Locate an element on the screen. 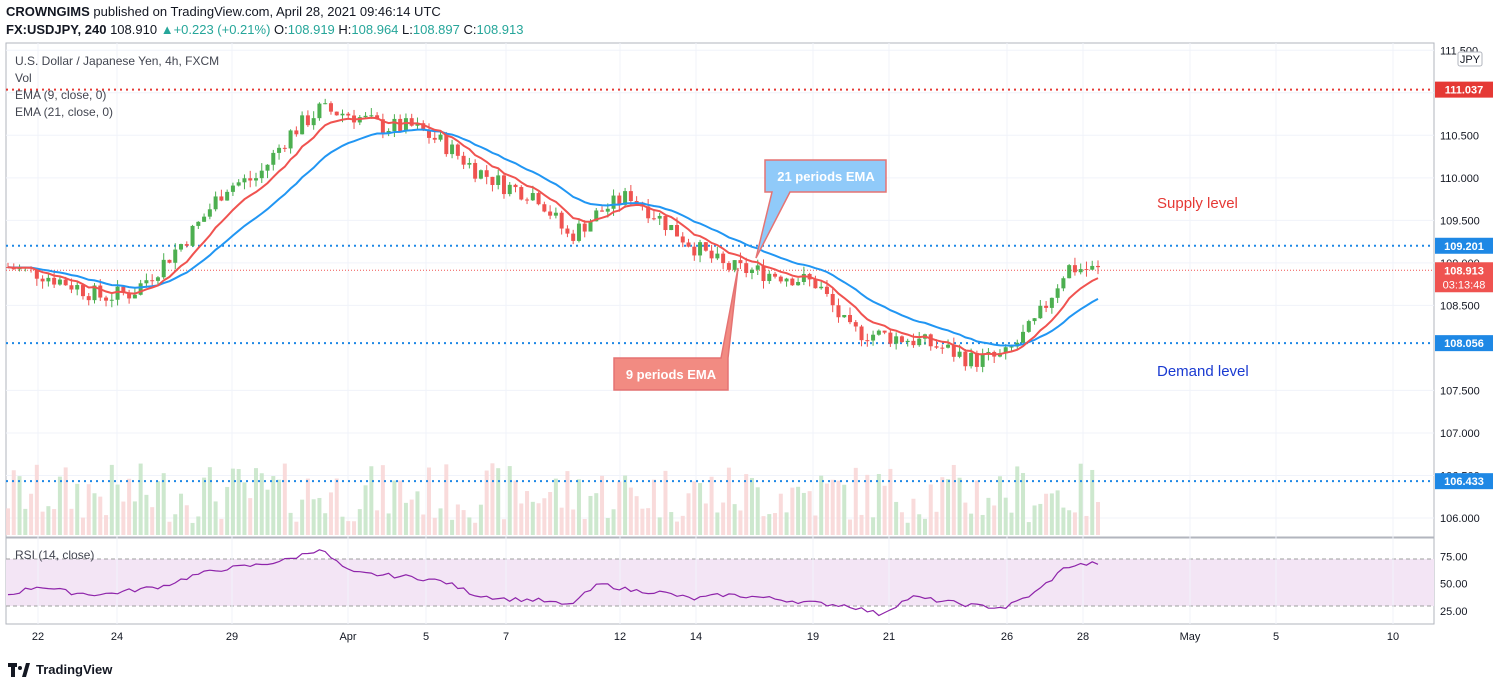 Image resolution: width=1508 pixels, height=688 pixels. countdown-text: 03:13:48 is located at coordinates (1464, 285).